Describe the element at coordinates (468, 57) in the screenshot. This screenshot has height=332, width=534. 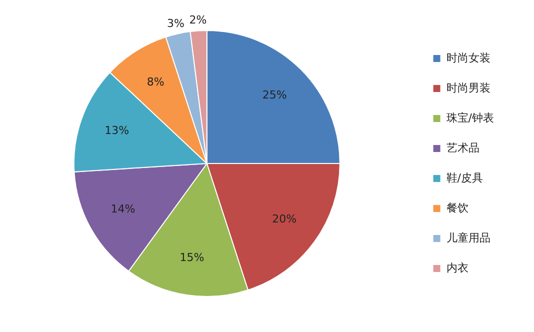
I see `legend-label: 时尚女装` at that location.